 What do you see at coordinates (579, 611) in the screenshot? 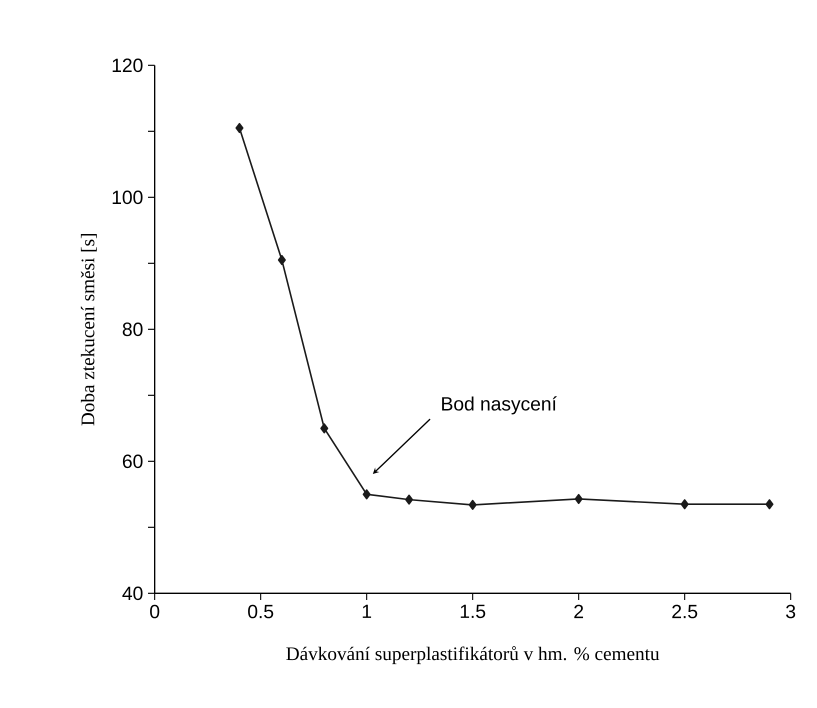
I see `x-tick-label: 2` at bounding box center [579, 611].